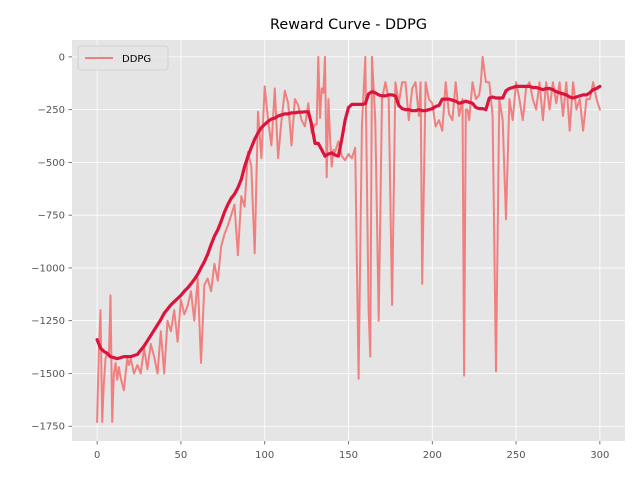 Image resolution: width=640 pixels, height=480 pixels. I want to click on x-tick-label: 250, so click(516, 455).